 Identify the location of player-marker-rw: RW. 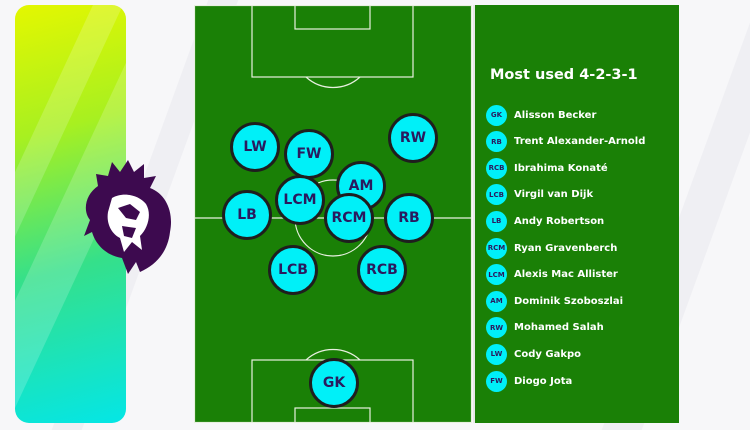
(413, 138).